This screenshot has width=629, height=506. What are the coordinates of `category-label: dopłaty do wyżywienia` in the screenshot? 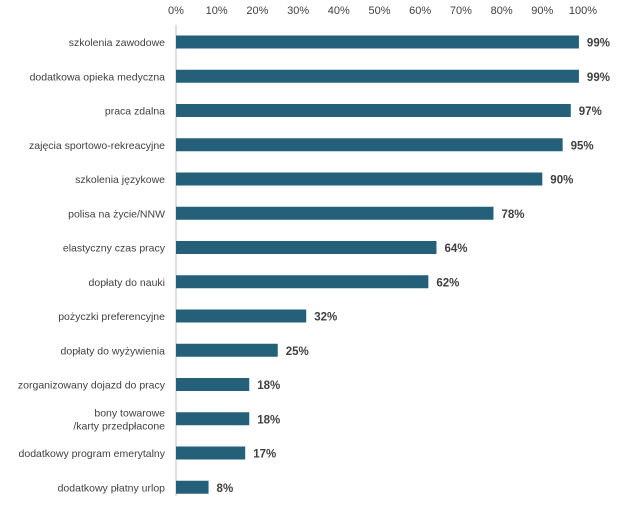 It's located at (113, 351).